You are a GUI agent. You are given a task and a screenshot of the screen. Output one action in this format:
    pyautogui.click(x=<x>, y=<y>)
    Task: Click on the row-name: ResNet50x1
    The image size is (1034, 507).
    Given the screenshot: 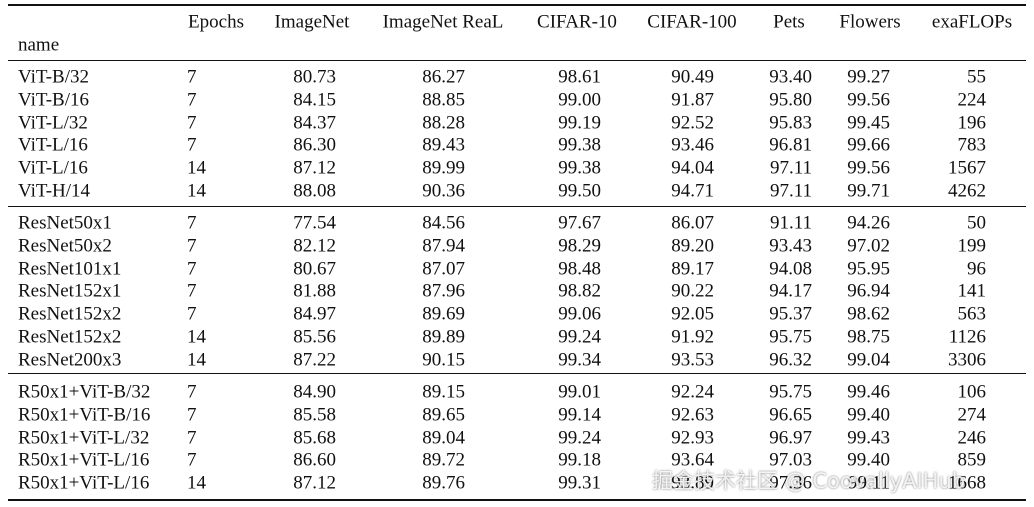 What is the action you would take?
    pyautogui.click(x=65, y=223)
    